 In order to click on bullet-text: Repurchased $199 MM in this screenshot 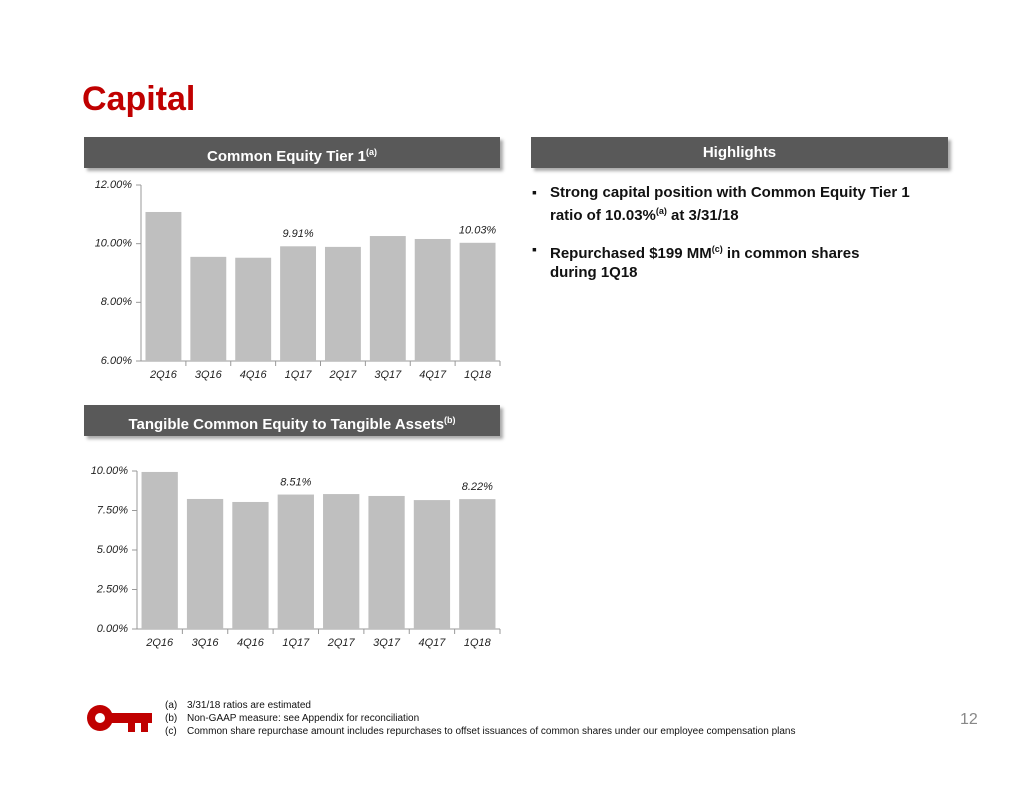, I will do `click(631, 253)`.